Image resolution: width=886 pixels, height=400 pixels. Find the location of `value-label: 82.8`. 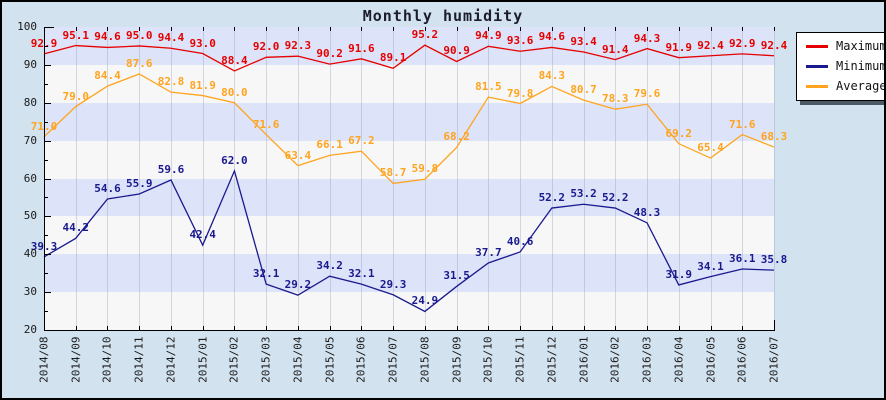

value-label: 82.8 is located at coordinates (171, 82).